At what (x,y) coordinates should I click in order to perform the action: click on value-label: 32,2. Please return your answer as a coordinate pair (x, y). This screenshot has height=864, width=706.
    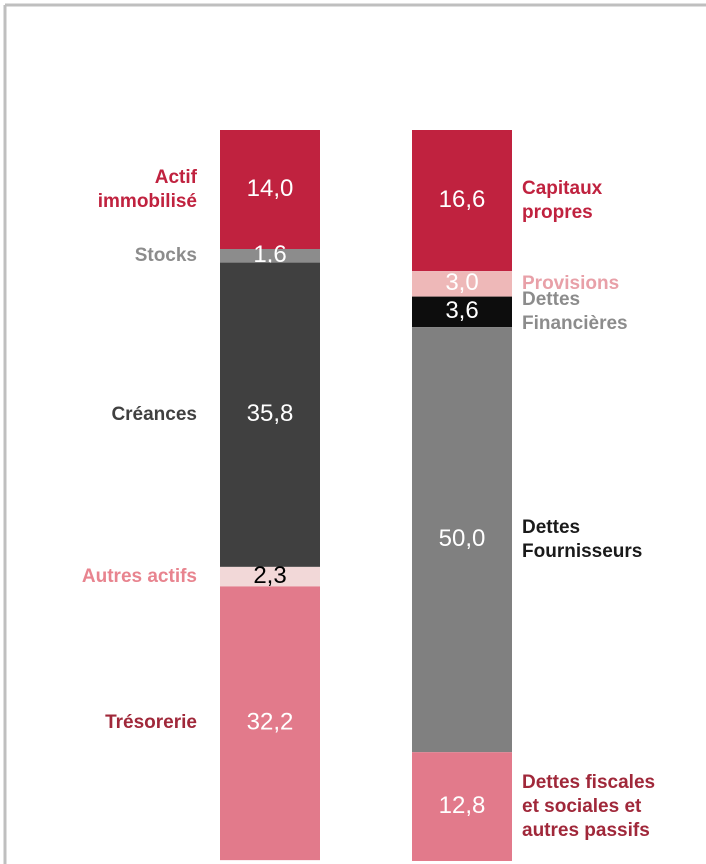
    Looking at the image, I should click on (270, 722).